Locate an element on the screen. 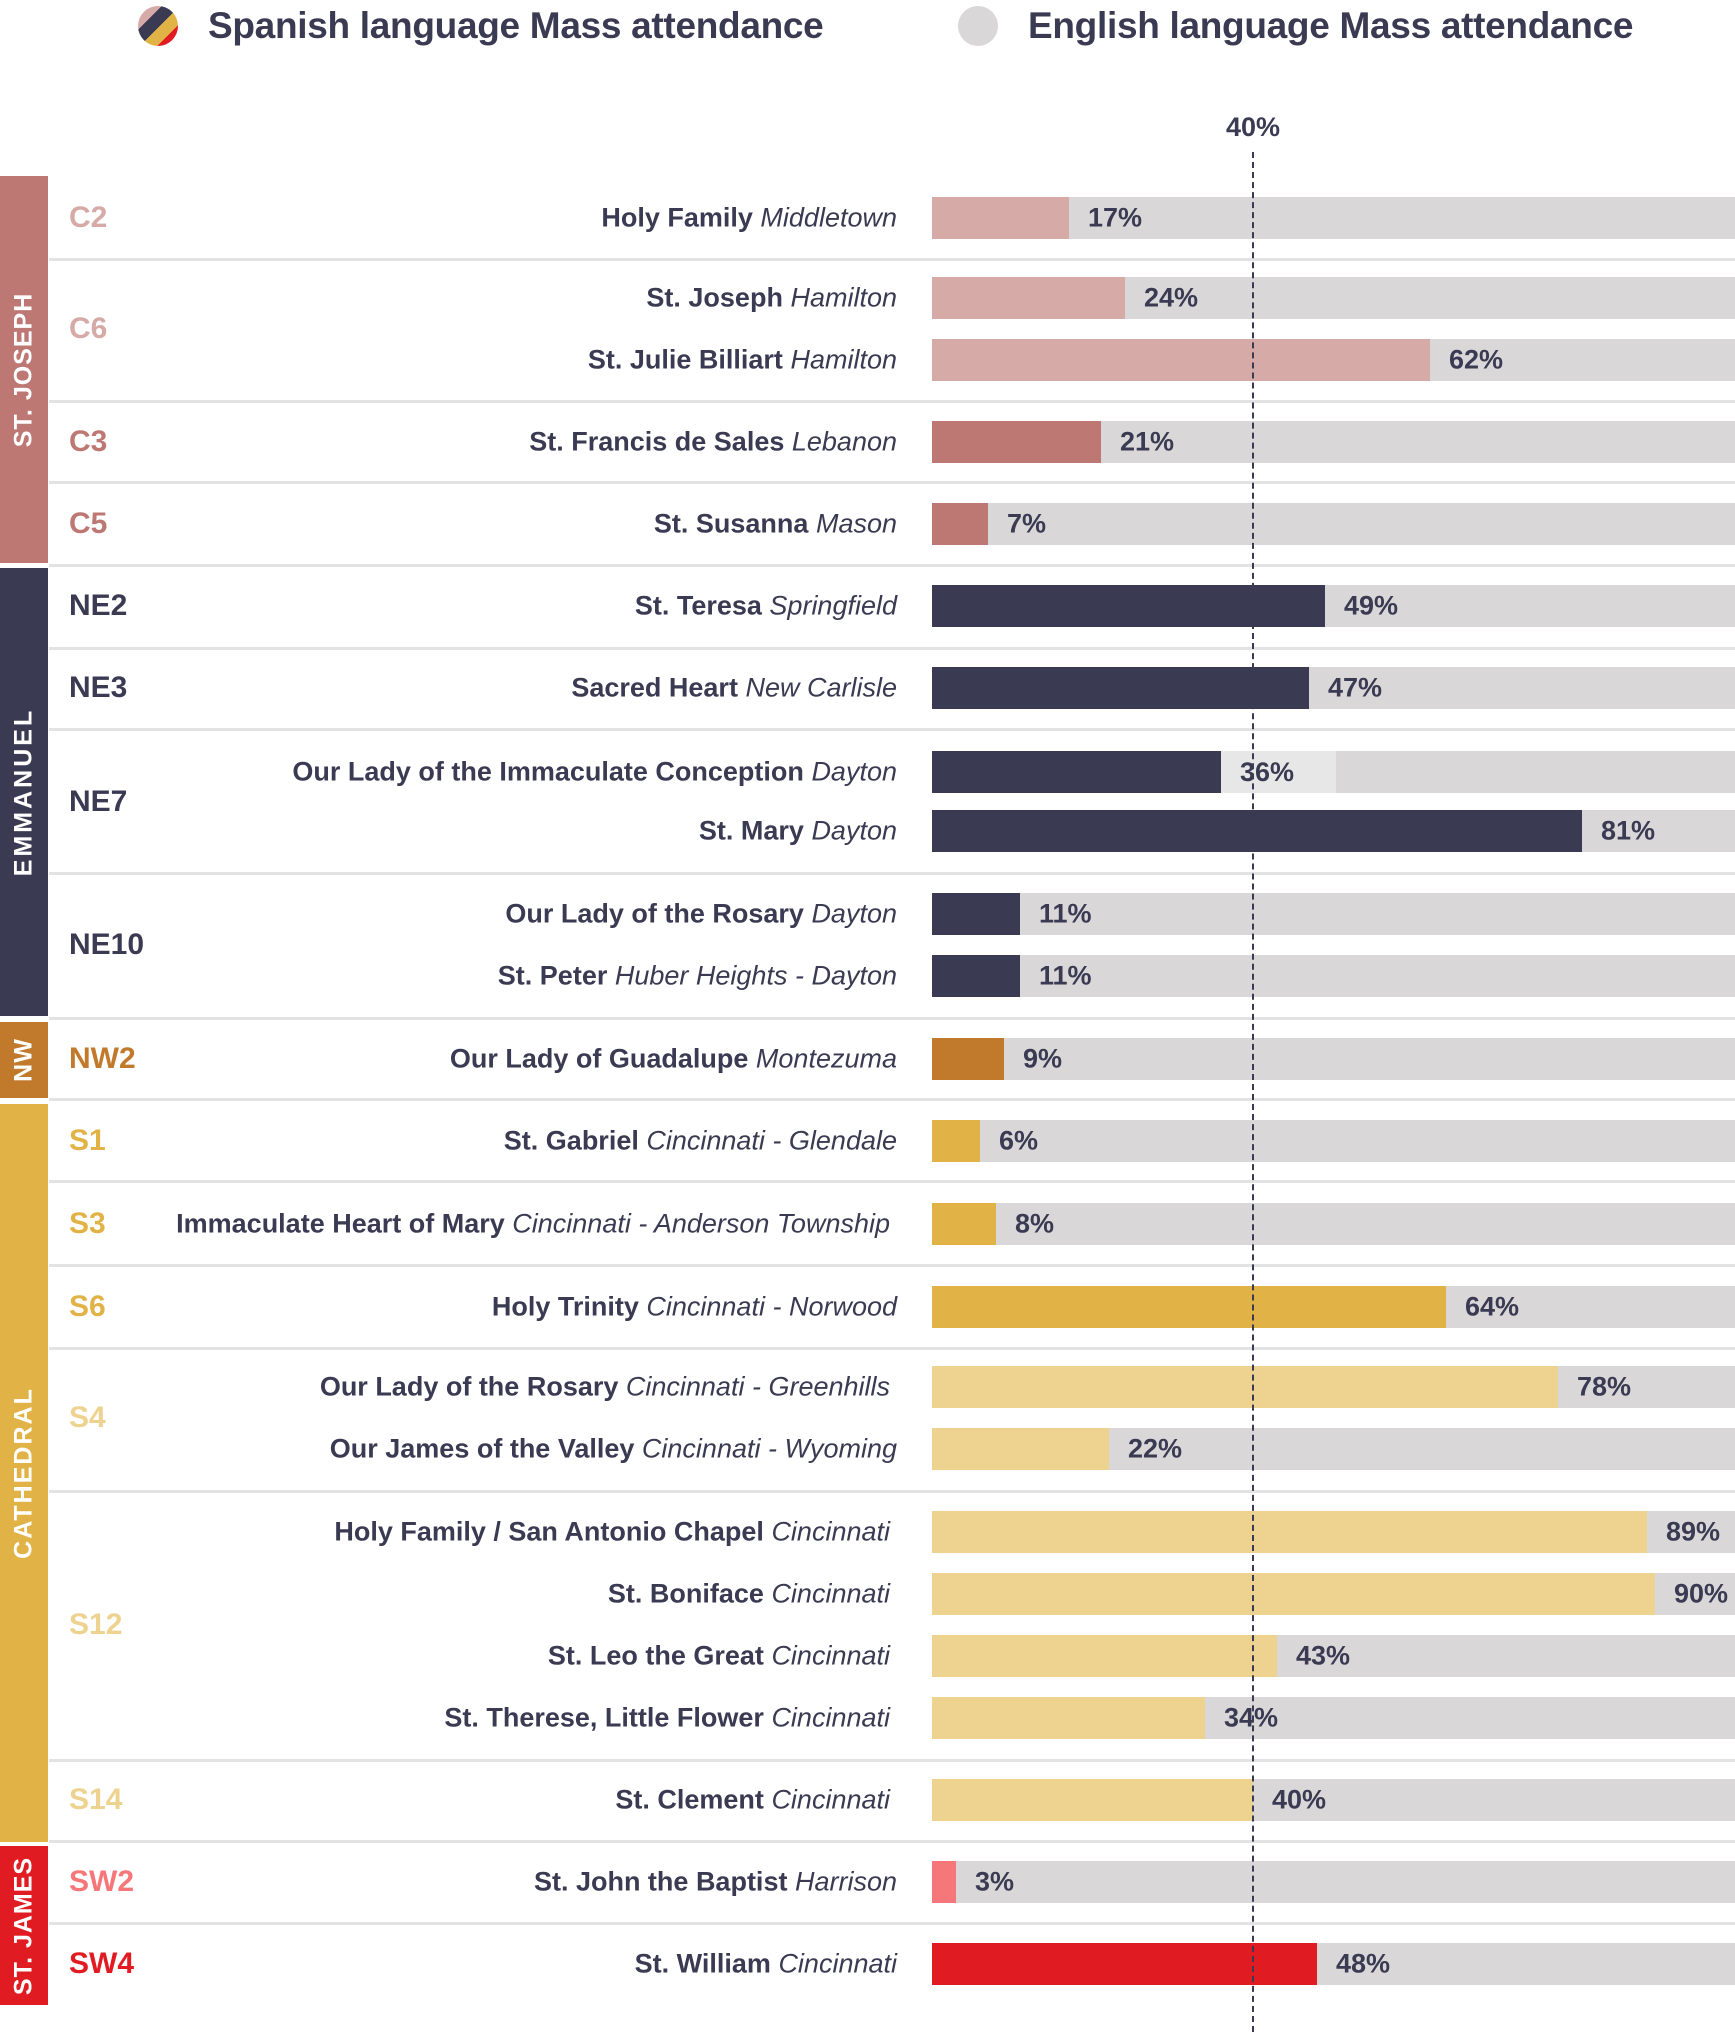 This screenshot has width=1735, height=2032. value-label: 24% is located at coordinates (1171, 297).